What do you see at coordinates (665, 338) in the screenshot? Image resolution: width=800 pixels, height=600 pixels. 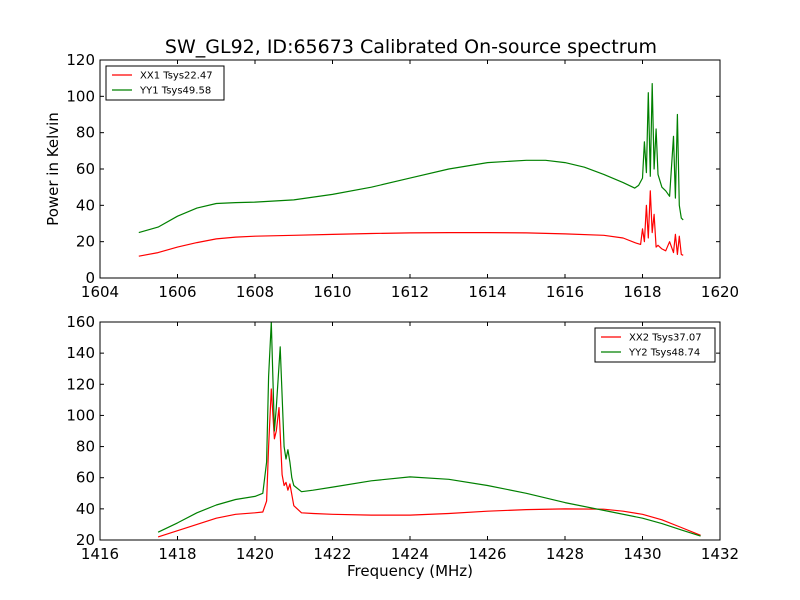 I see `legend-entry: XX2 Tsys37.07` at bounding box center [665, 338].